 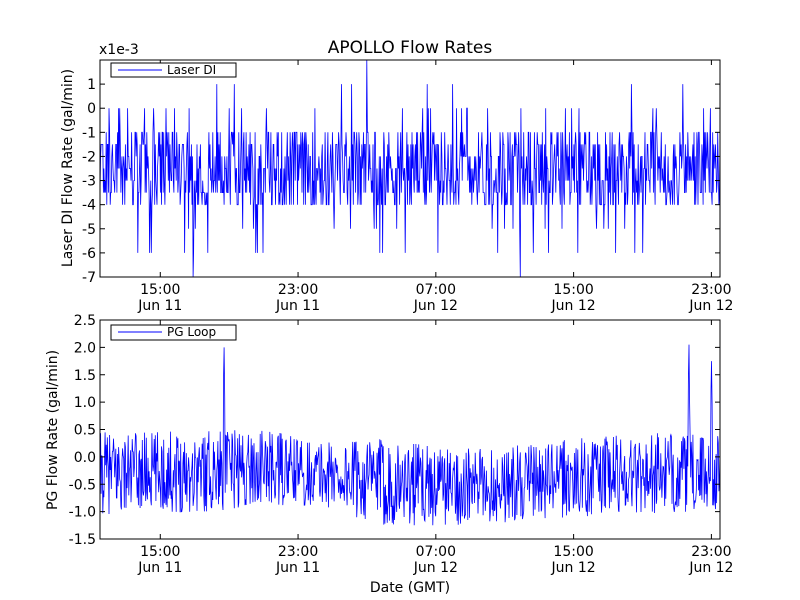 What do you see at coordinates (191, 332) in the screenshot?
I see `pg-loop-legend-label: PG Loop` at bounding box center [191, 332].